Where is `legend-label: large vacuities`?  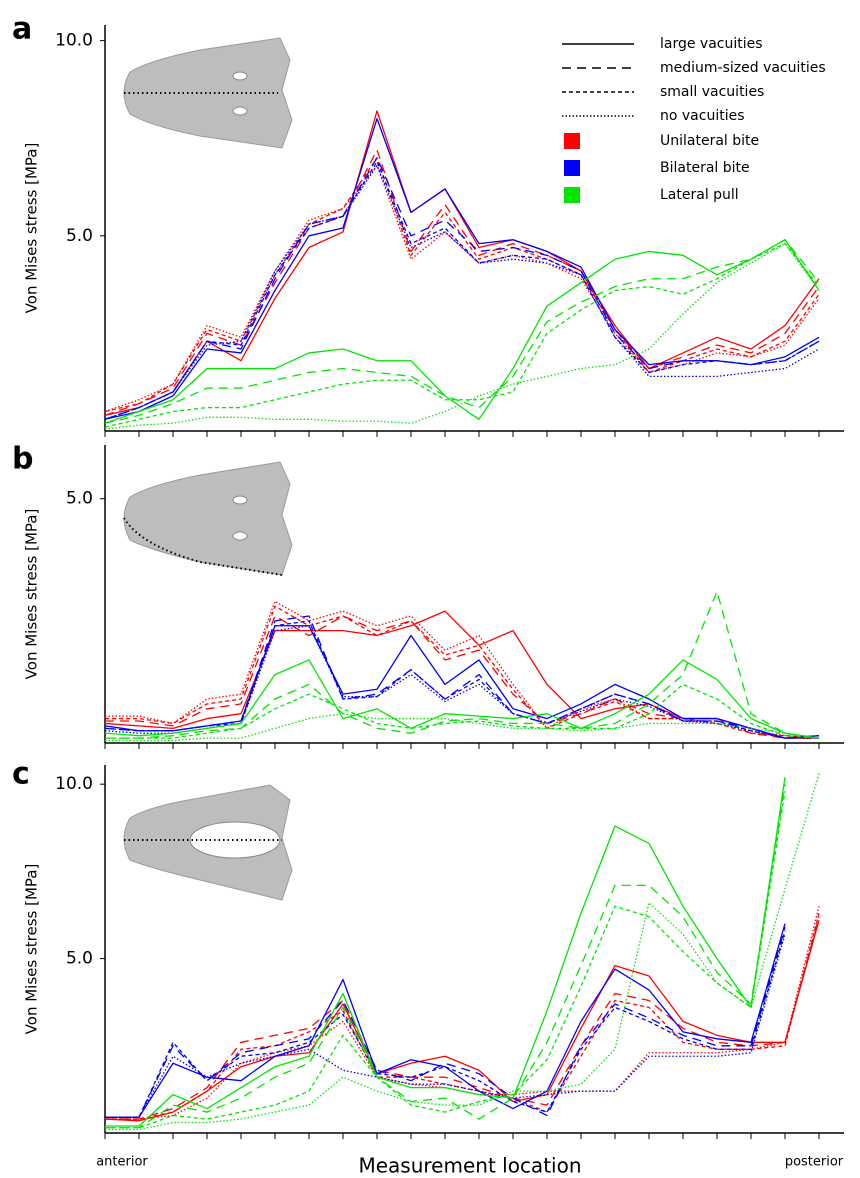 legend-label: large vacuities is located at coordinates (711, 44).